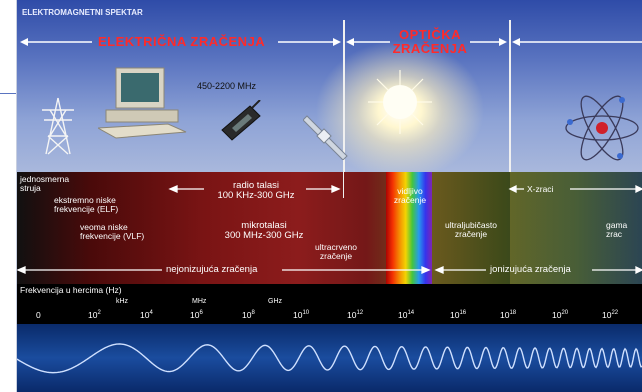 The width and height of the screenshot is (642, 392). What do you see at coordinates (343, 185) in the screenshot?
I see `divider-band-line` at bounding box center [343, 185].